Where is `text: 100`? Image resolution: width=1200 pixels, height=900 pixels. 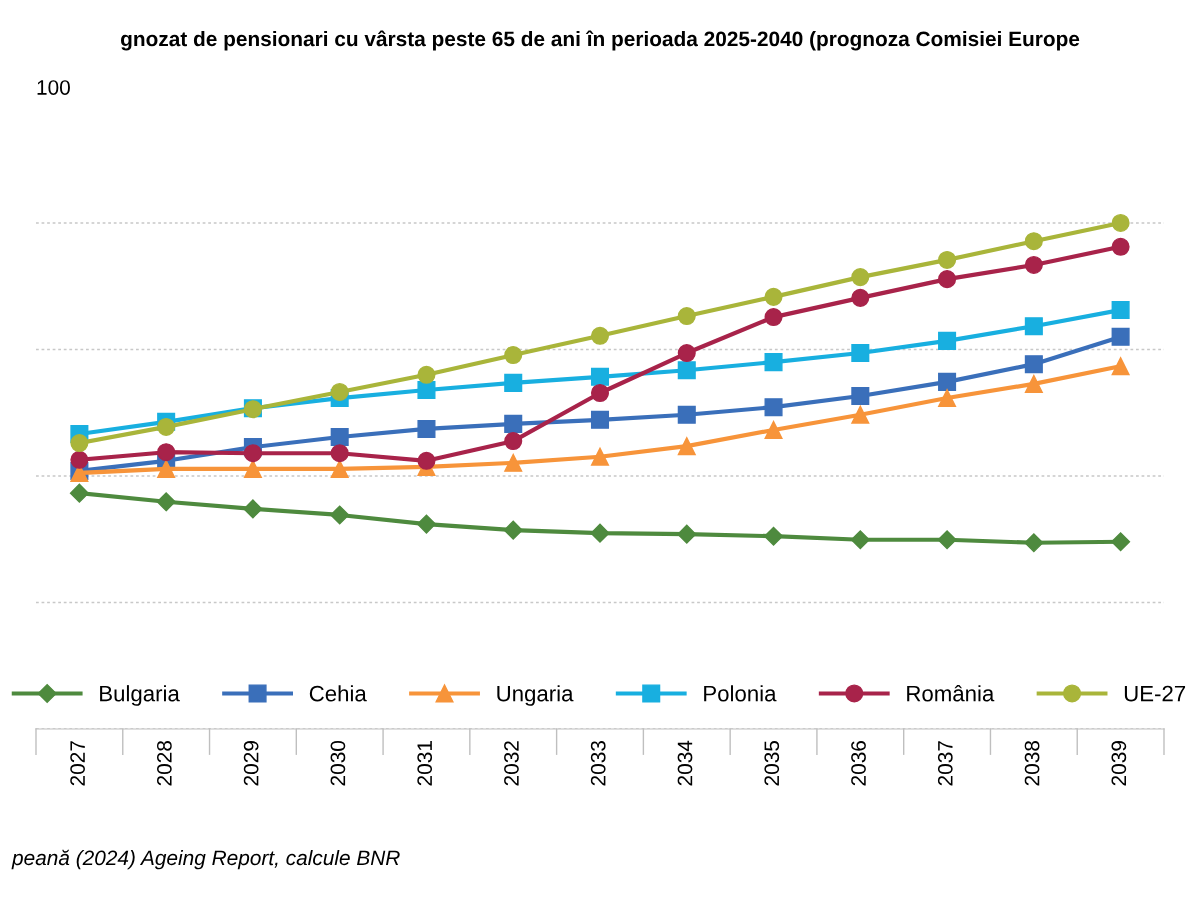 text: 100 is located at coordinates (53, 87).